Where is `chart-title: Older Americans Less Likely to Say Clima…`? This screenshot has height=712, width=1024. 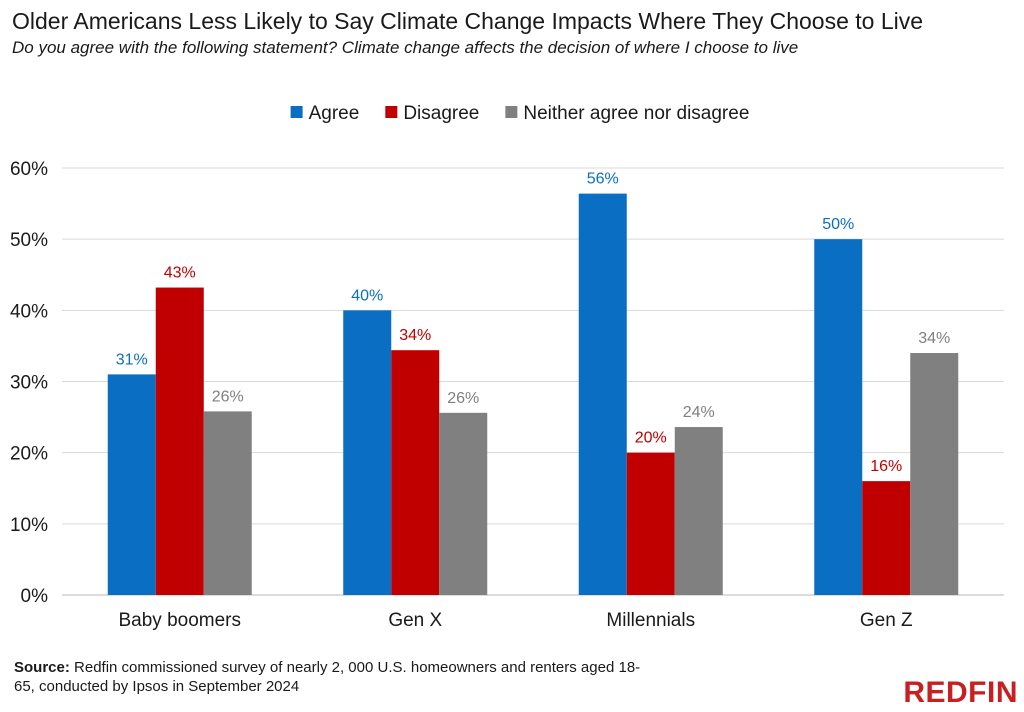
chart-title: Older Americans Less Likely to Say Clima… is located at coordinates (468, 21).